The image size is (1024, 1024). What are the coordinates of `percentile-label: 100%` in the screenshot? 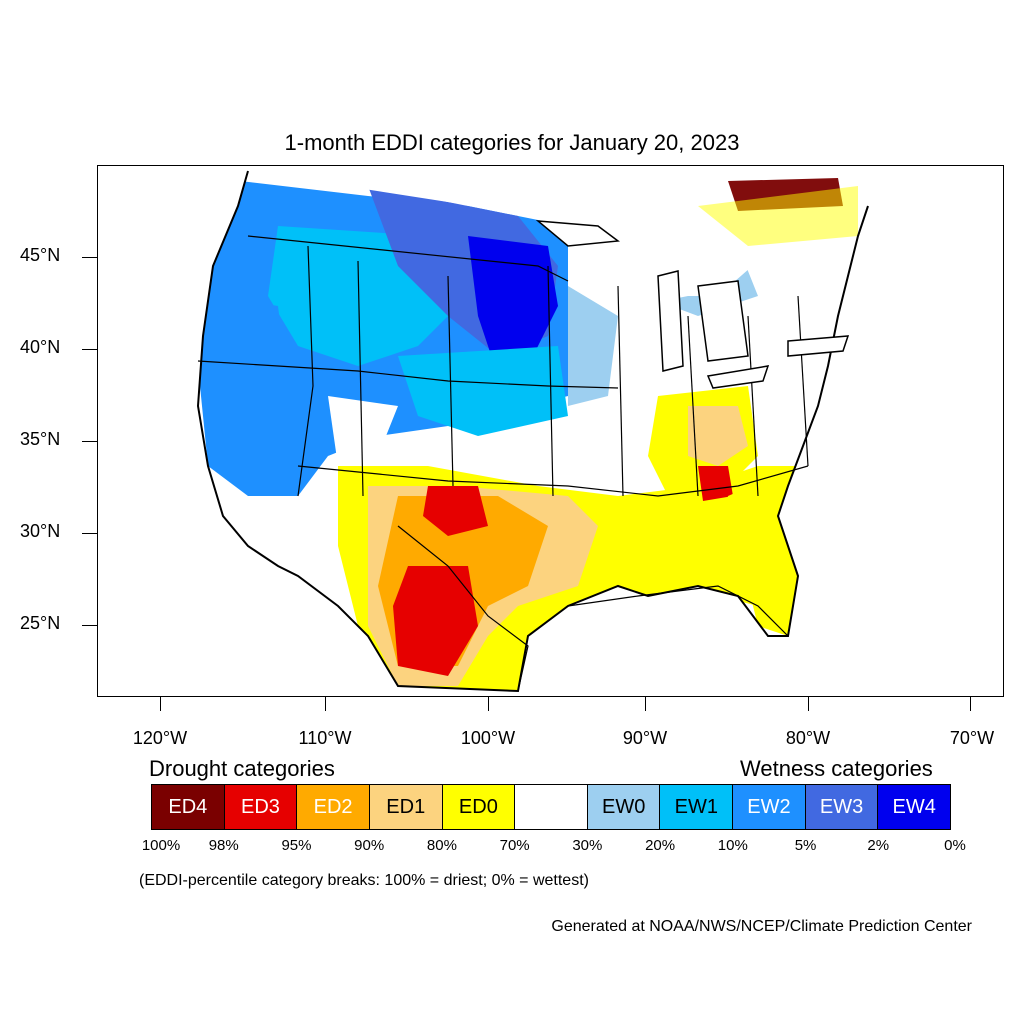 It's located at (161, 845).